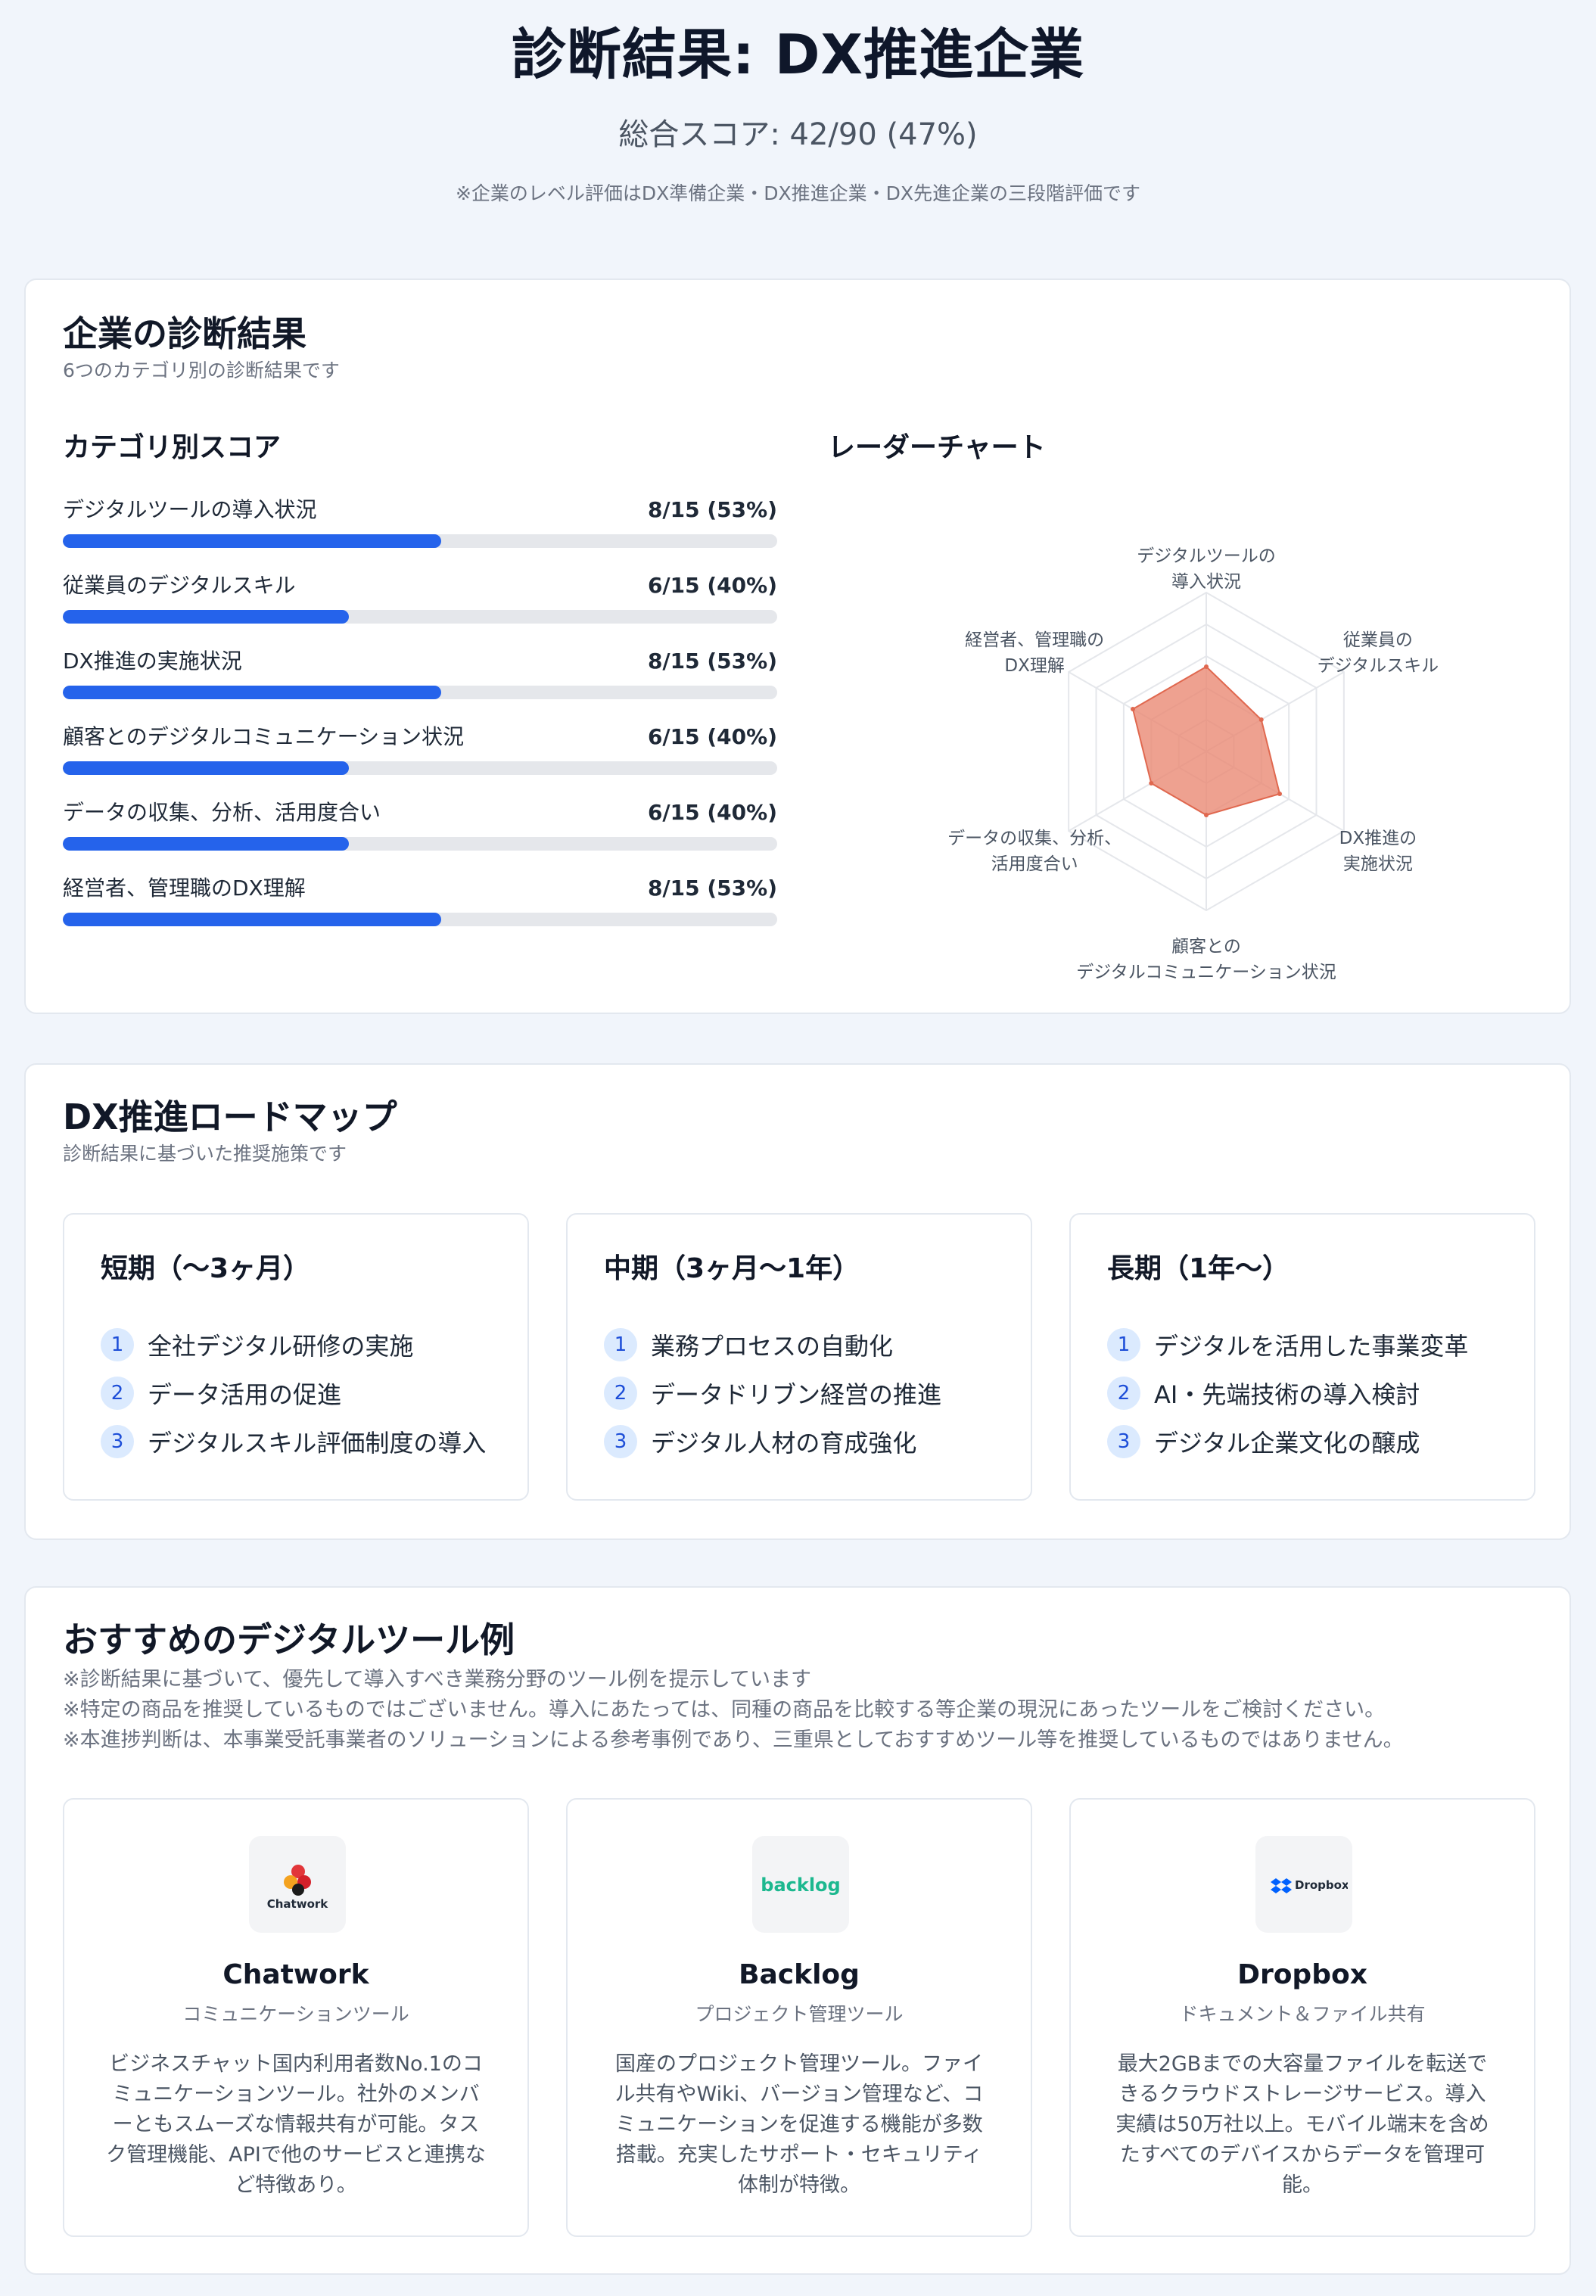 The height and width of the screenshot is (2296, 1596). What do you see at coordinates (1206, 959) in the screenshot?
I see `radar-axis-label: 顧客とのデジタルコミュニケーション状況` at bounding box center [1206, 959].